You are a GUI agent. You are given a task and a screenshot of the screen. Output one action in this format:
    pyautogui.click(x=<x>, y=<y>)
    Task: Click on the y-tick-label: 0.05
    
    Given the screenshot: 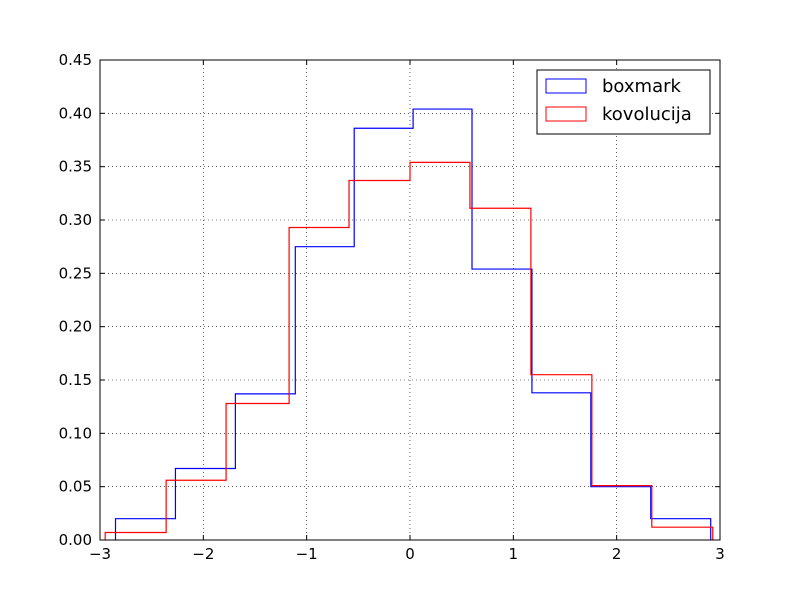 What is the action you would take?
    pyautogui.click(x=75, y=487)
    